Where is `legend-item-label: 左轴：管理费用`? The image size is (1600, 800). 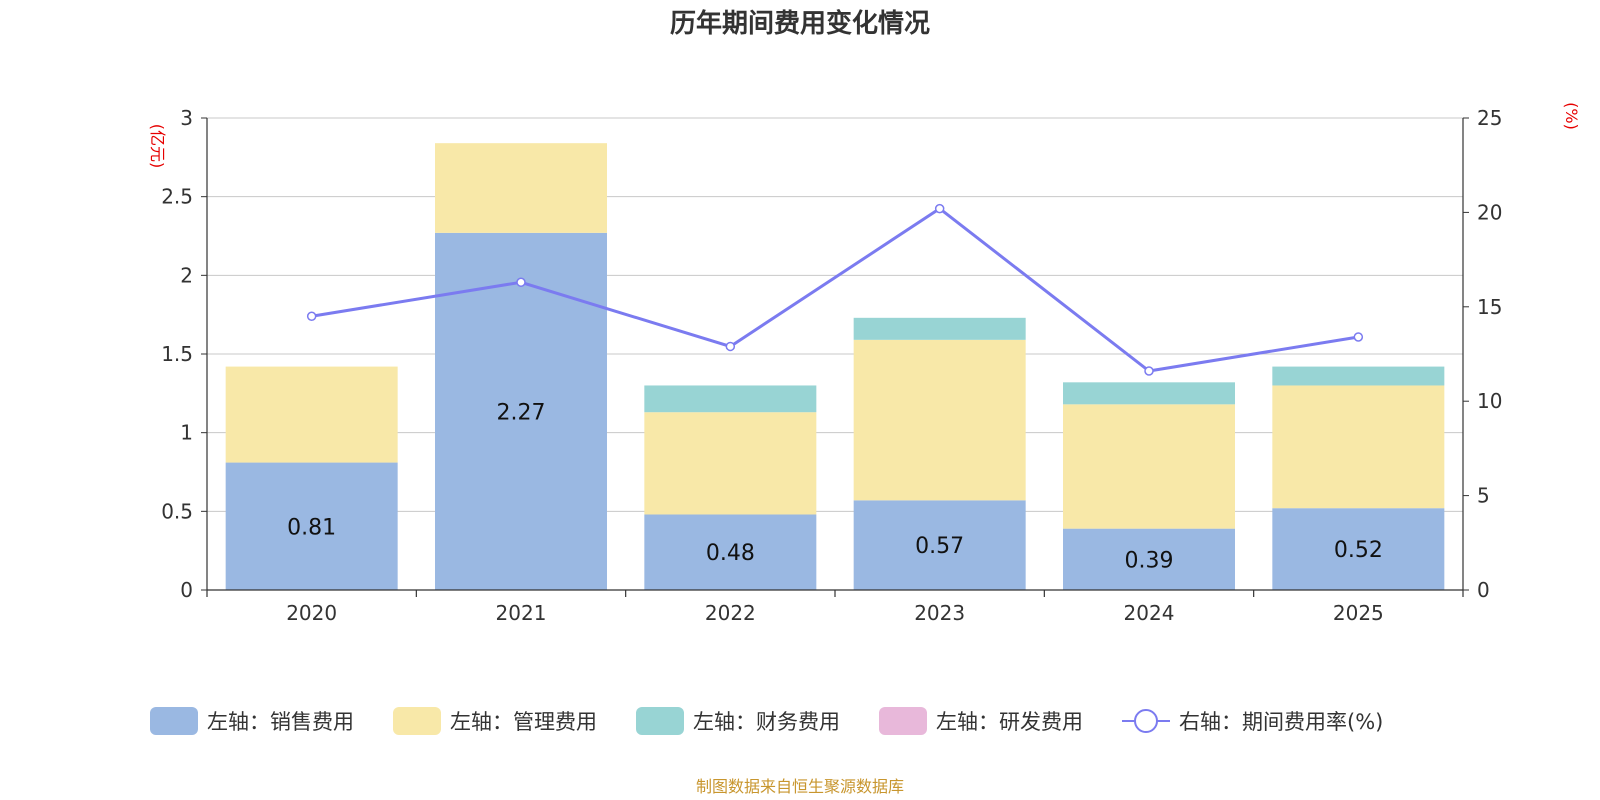
legend-item-label: 左轴：管理费用 is located at coordinates (523, 722).